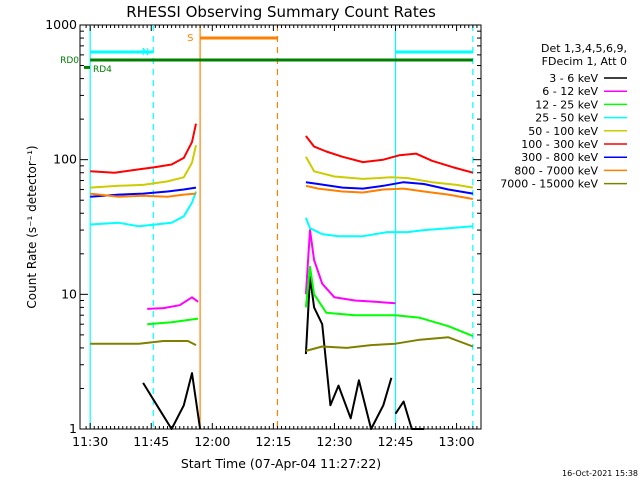 The width and height of the screenshot is (640, 480). What do you see at coordinates (573, 78) in the screenshot?
I see `legend-label-0: 3 - 6 keV` at bounding box center [573, 78].